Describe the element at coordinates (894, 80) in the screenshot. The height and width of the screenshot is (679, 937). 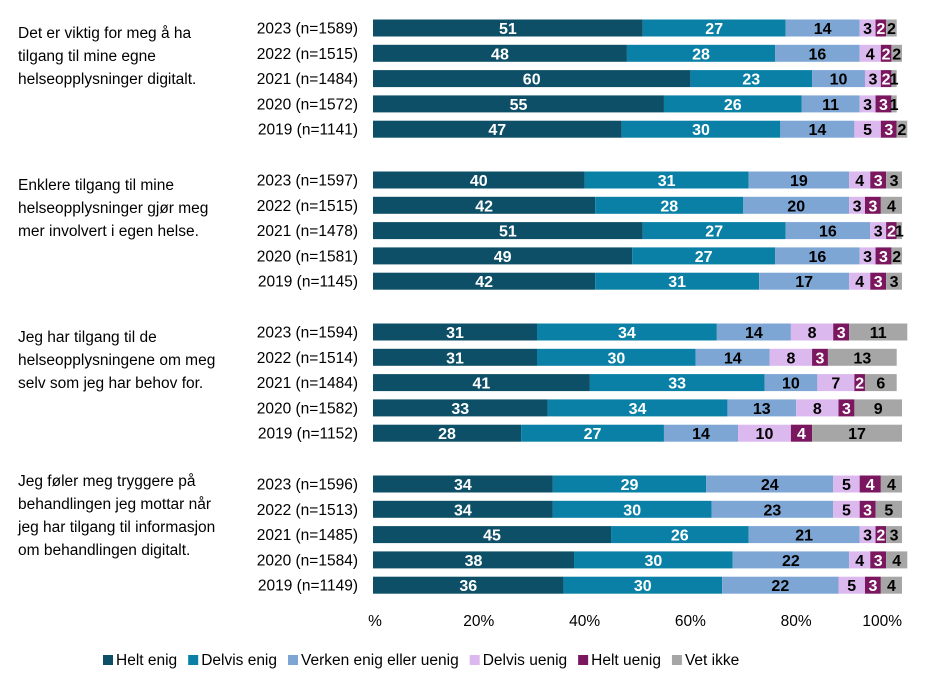
I see `data-label: 1` at that location.